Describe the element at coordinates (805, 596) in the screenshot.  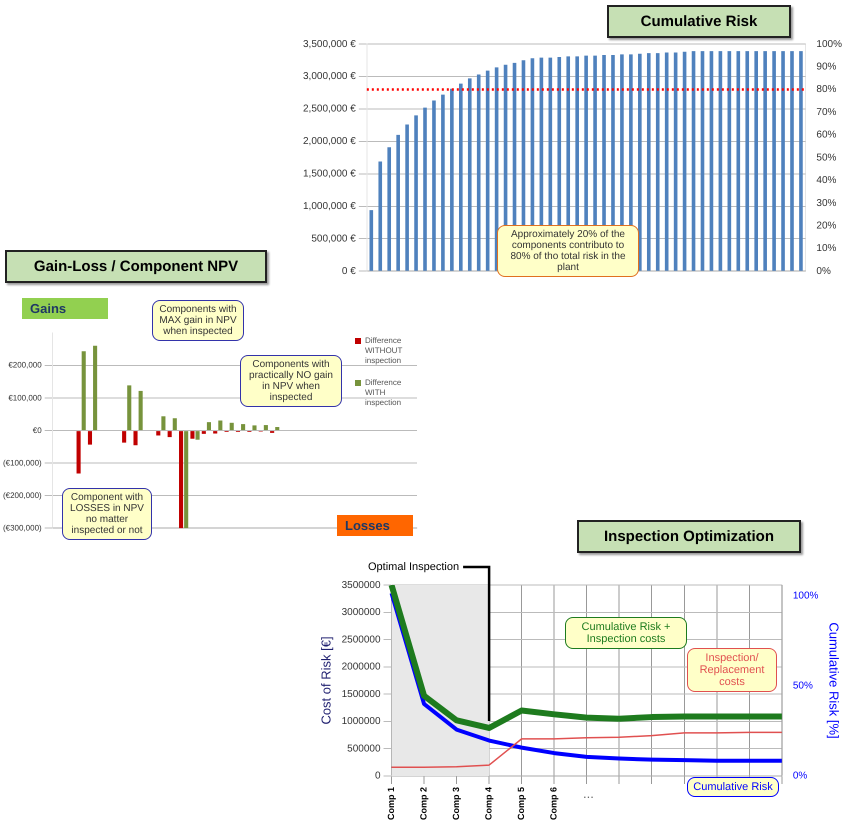
I see `y2-tick-label: 100%` at that location.